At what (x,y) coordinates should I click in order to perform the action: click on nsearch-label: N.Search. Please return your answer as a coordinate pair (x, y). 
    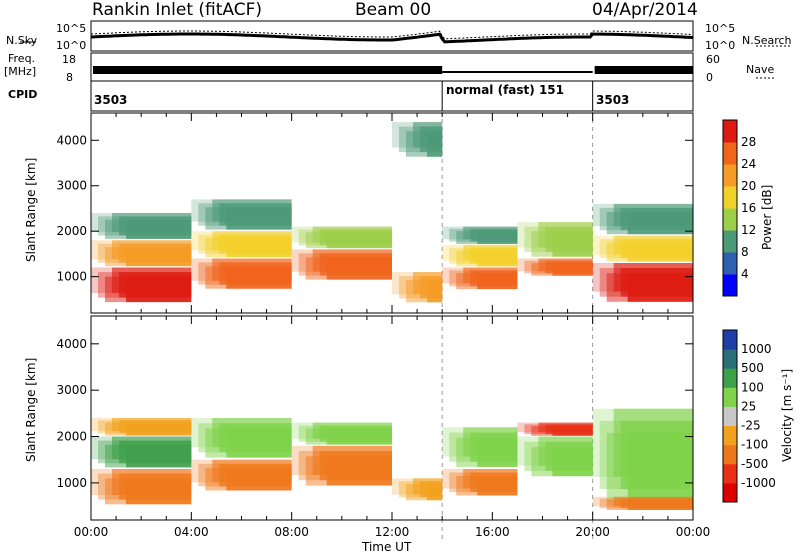
    Looking at the image, I should click on (767, 40).